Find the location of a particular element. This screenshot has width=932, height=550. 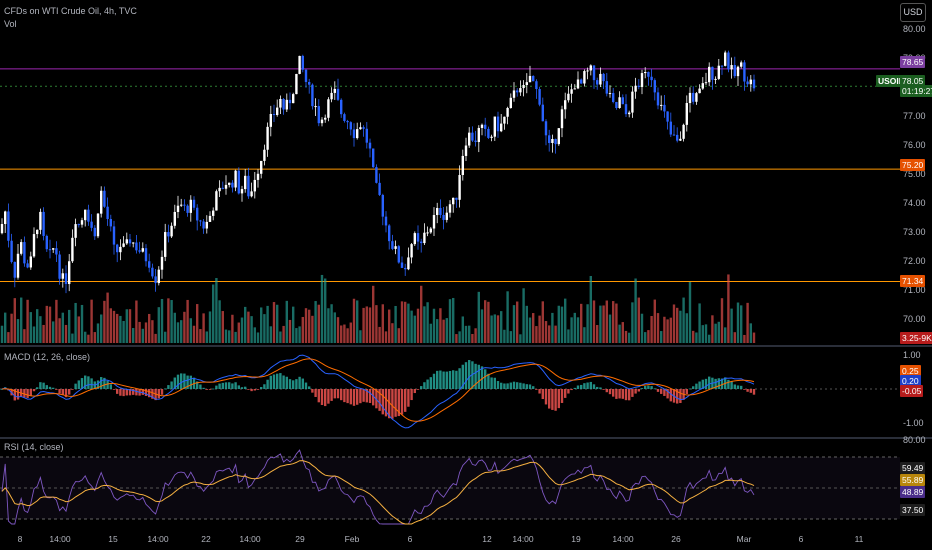

countdown-tag: 01:19:27 is located at coordinates (916, 91).